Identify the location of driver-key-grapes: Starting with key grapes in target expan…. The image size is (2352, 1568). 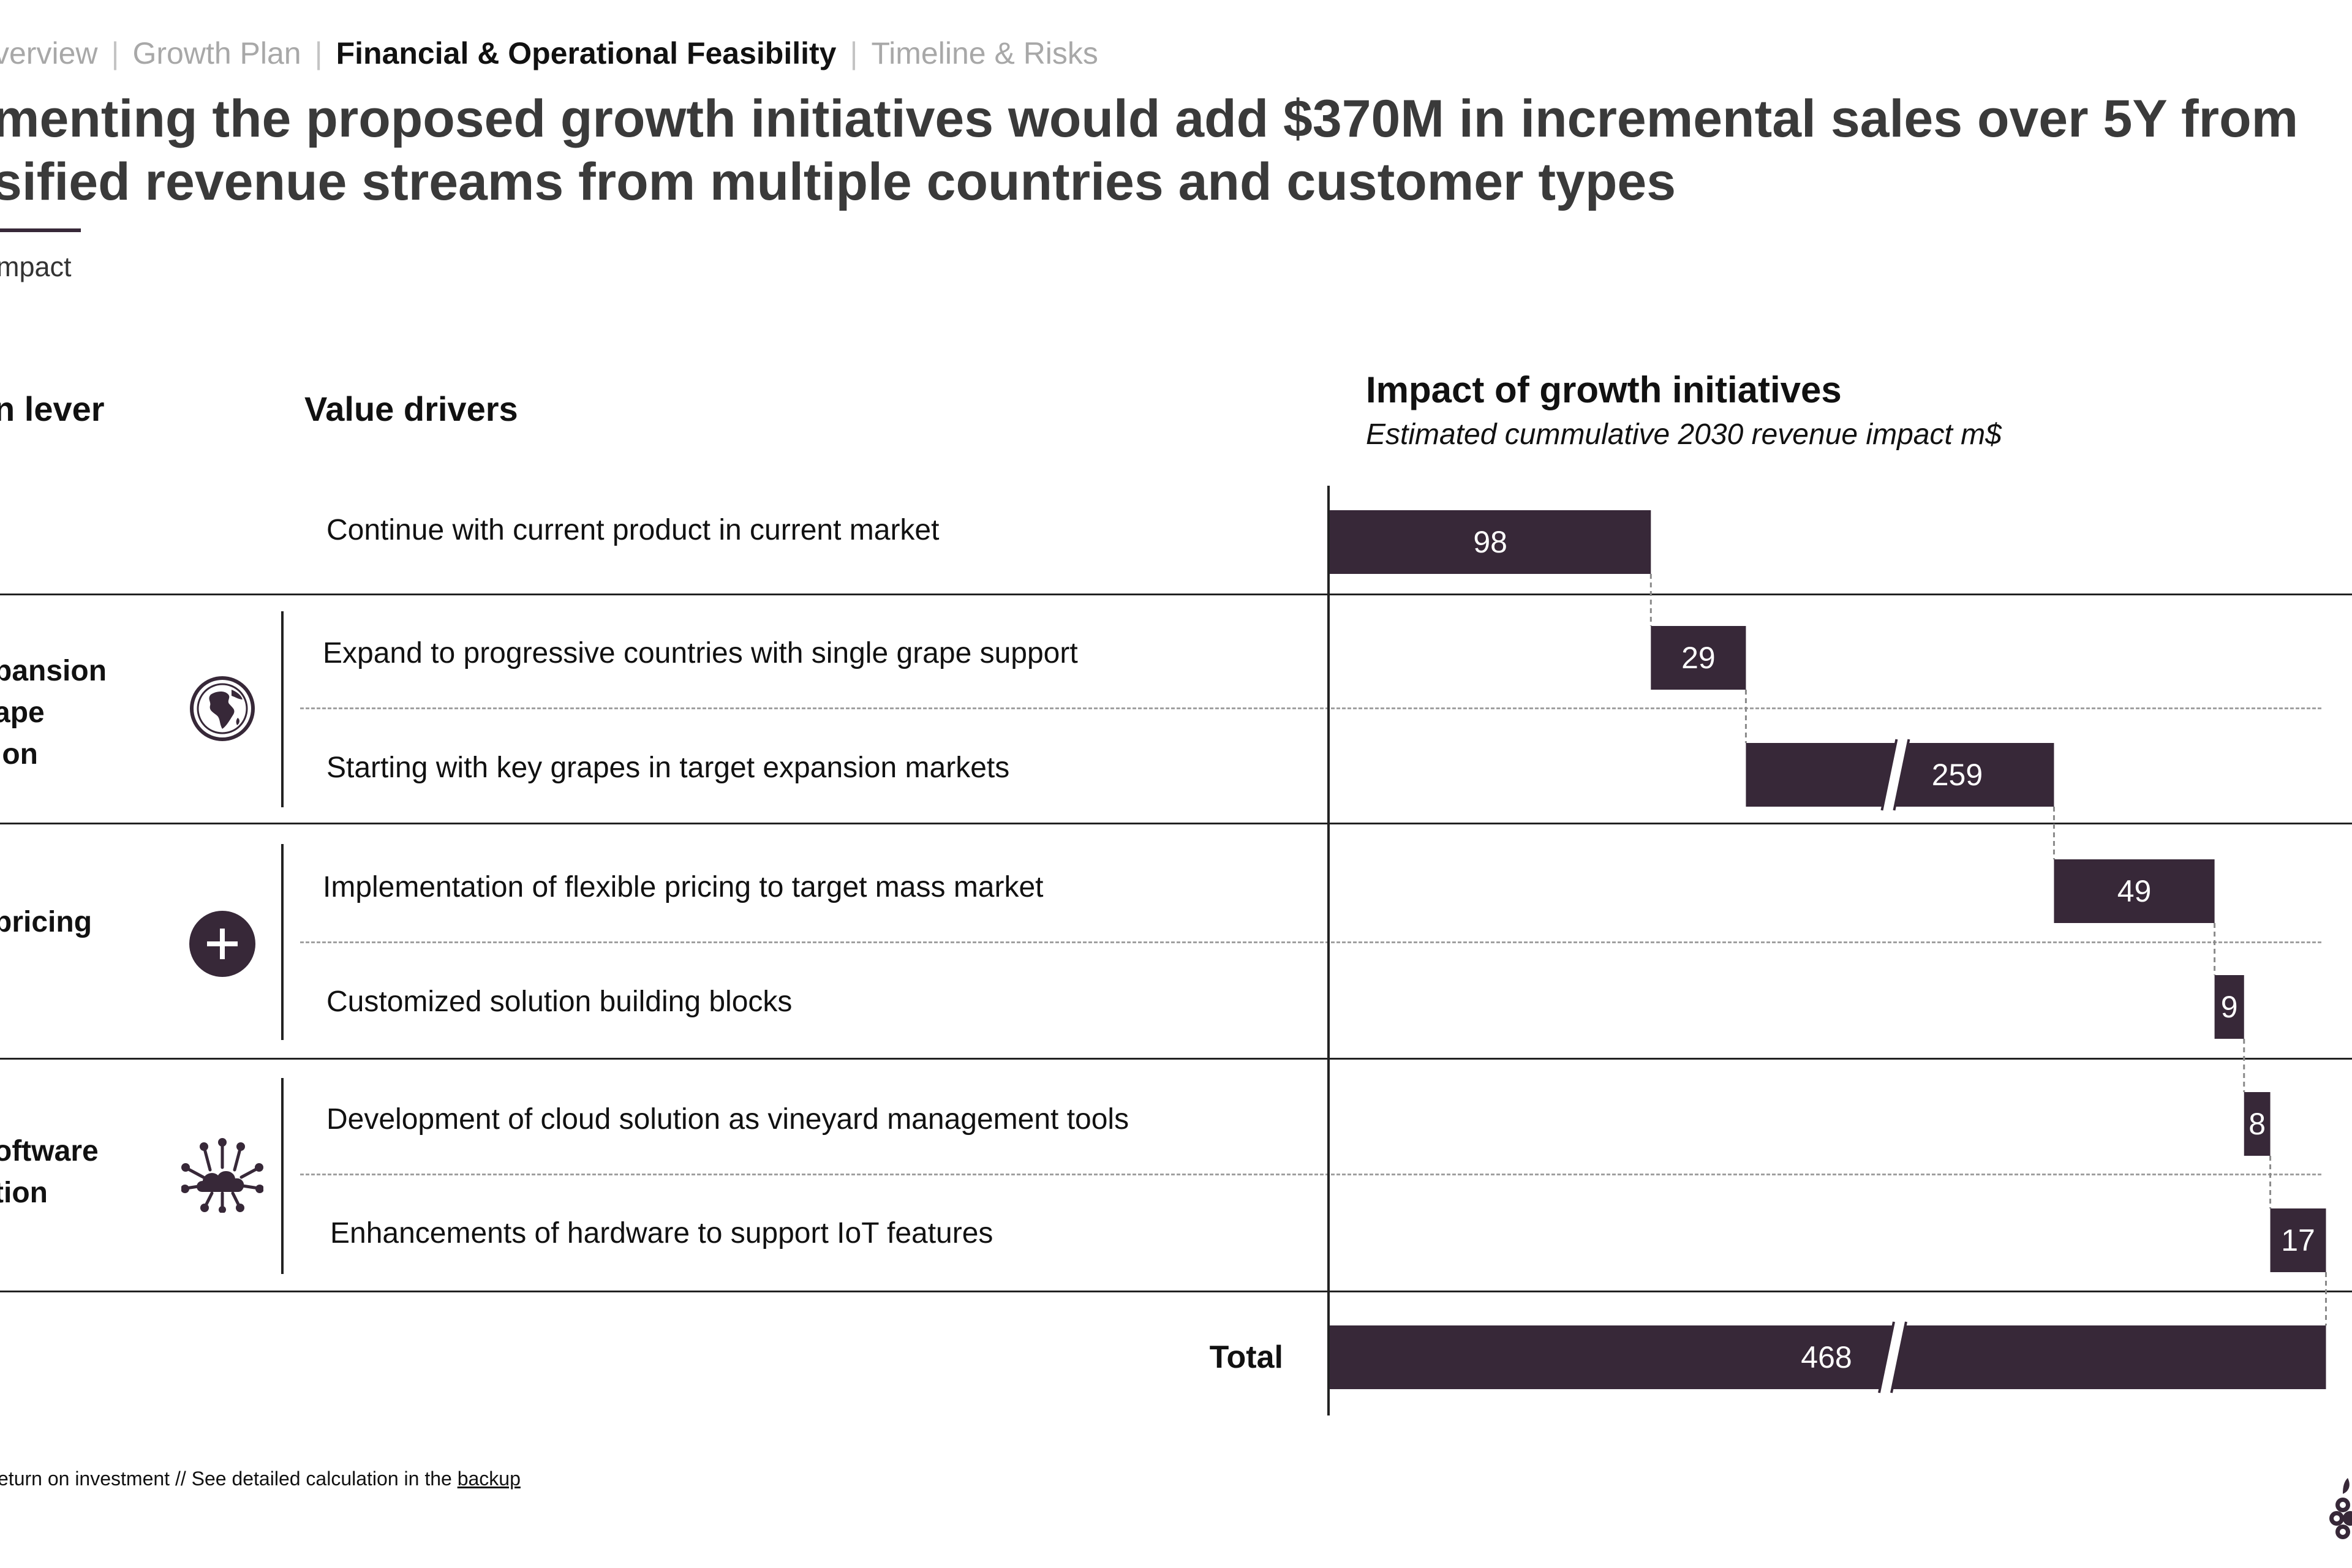
(668, 768).